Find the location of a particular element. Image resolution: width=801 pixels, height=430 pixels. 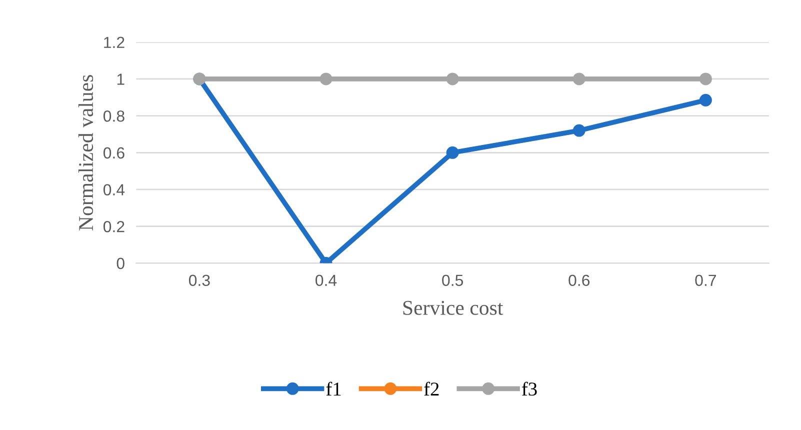

y-axis-title: Normalized values is located at coordinates (86, 152).